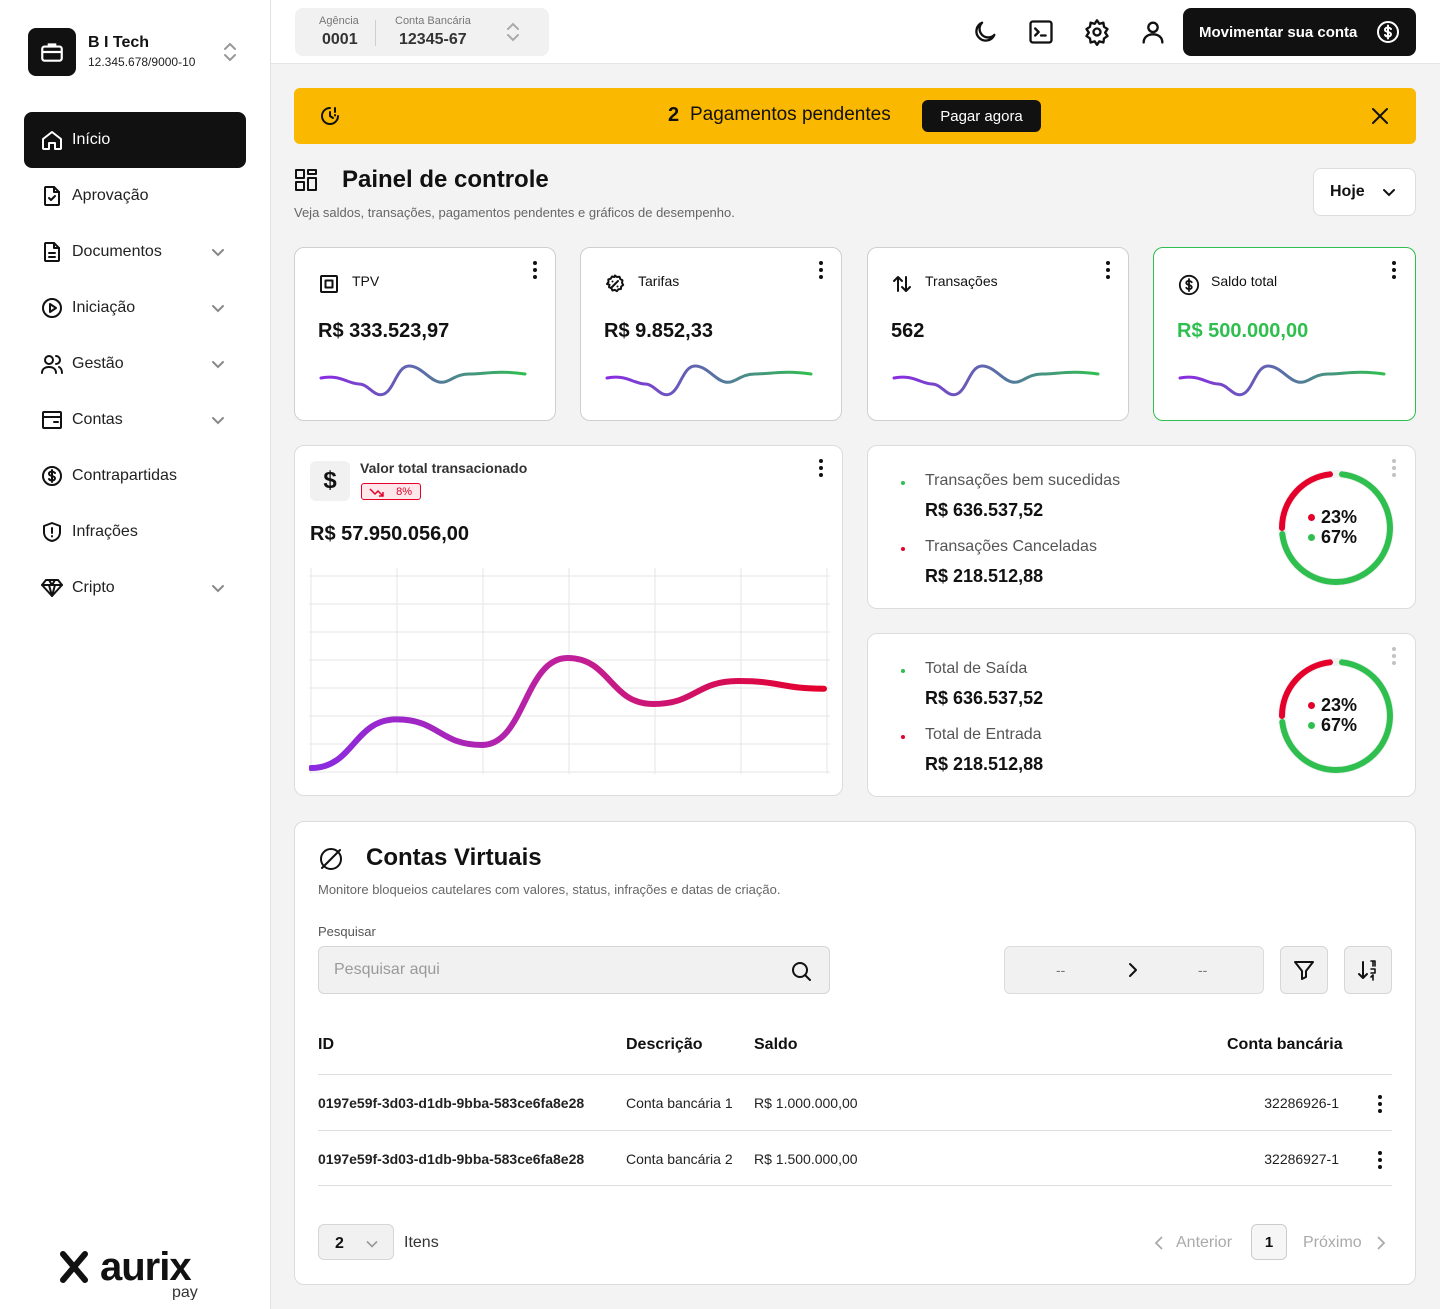 Image resolution: width=1440 pixels, height=1309 pixels. I want to click on sidebar-item-label: Contrapartidas, so click(124, 475).